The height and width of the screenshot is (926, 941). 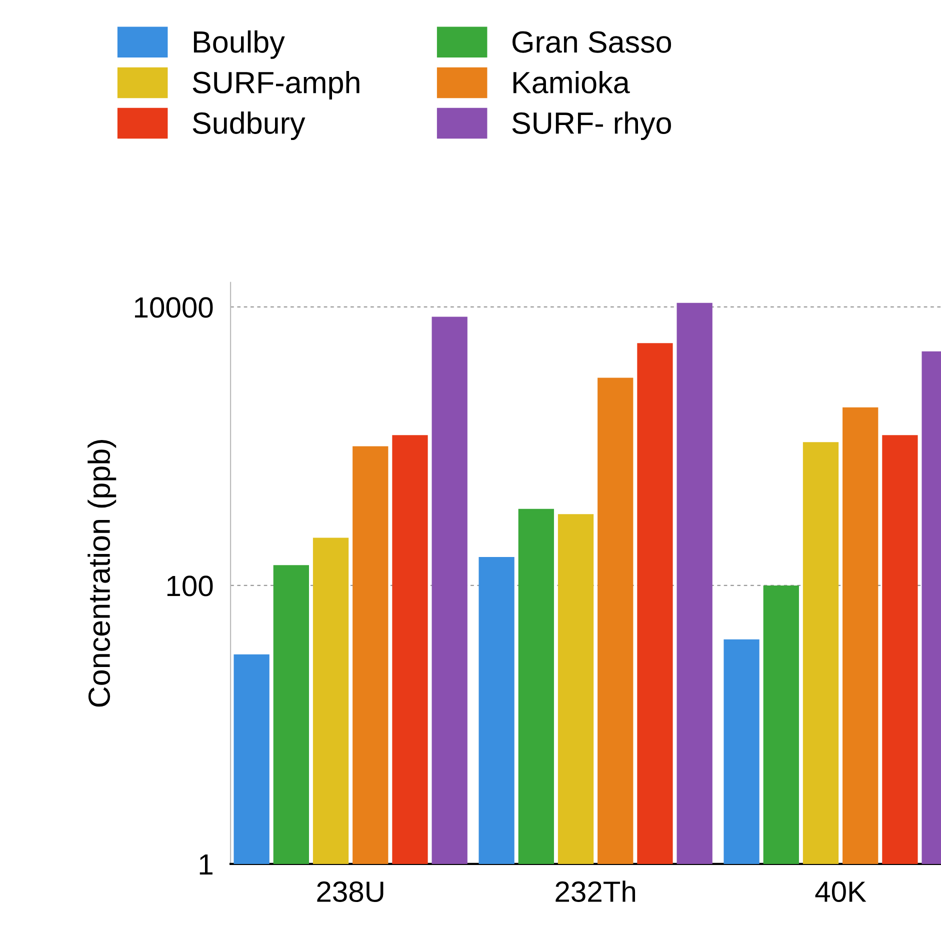 What do you see at coordinates (174, 307) in the screenshot?
I see `y-tick-label: 10000` at bounding box center [174, 307].